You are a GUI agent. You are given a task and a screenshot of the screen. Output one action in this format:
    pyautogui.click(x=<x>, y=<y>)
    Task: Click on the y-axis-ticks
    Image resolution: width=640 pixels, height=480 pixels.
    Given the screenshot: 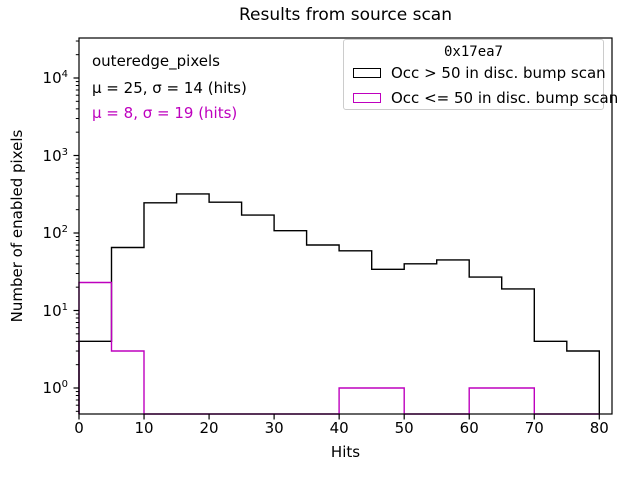 What is the action you would take?
    pyautogui.click(x=76, y=226)
    